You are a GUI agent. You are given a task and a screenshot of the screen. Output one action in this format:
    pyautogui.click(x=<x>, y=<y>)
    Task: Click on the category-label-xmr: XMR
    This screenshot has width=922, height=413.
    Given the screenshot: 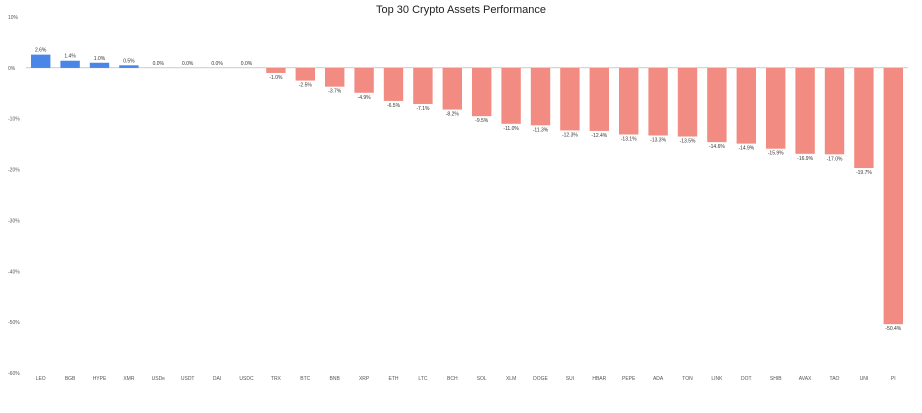 What is the action you would take?
    pyautogui.click(x=129, y=379)
    